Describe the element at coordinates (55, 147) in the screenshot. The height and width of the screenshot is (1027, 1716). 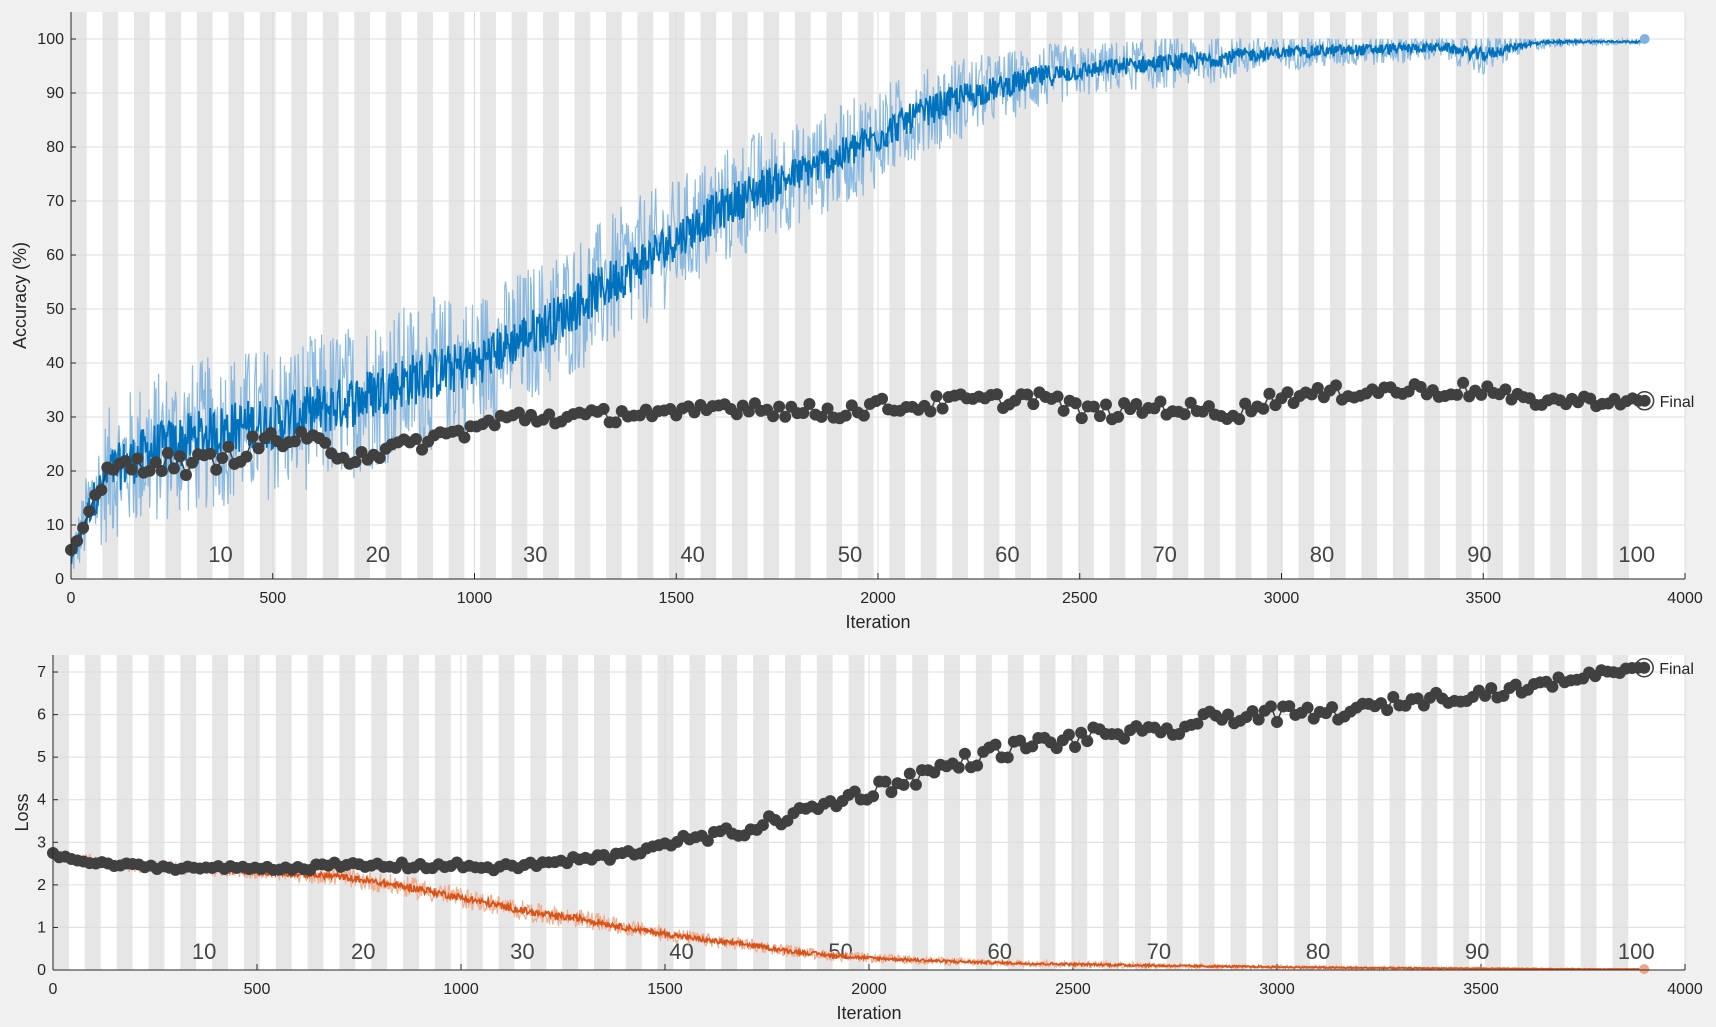
I see `y-tick-label: 80` at that location.